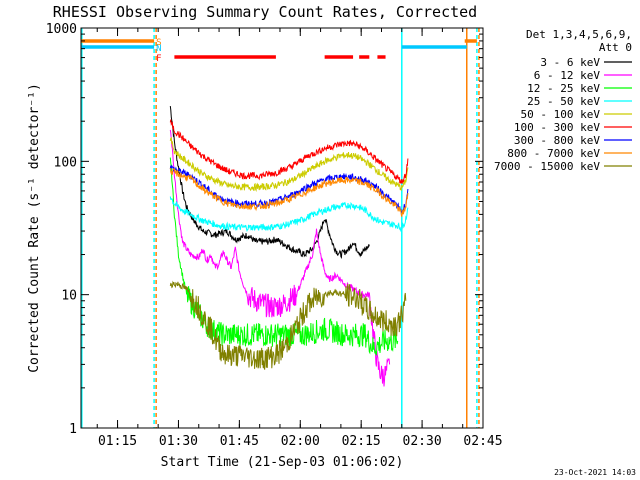 The width and height of the screenshot is (640, 480). Describe the element at coordinates (563, 88) in the screenshot. I see `legend-entry-label: 12 - 25 keV` at that location.